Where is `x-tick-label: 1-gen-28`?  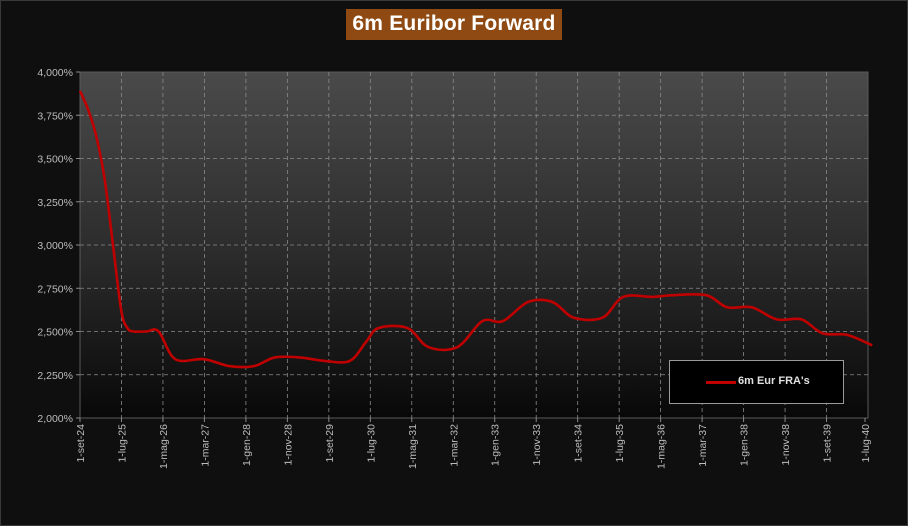 x-tick-label: 1-gen-28 is located at coordinates (247, 445).